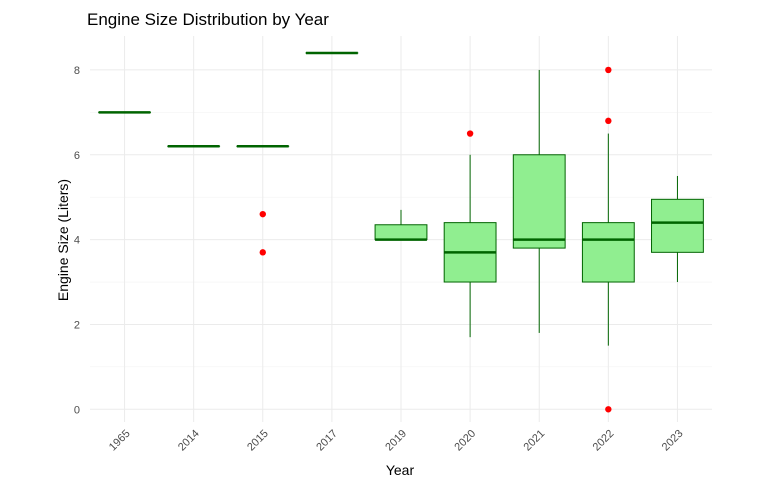 Image resolution: width=781 pixels, height=488 pixels. I want to click on x-tick-label: 2020, so click(465, 441).